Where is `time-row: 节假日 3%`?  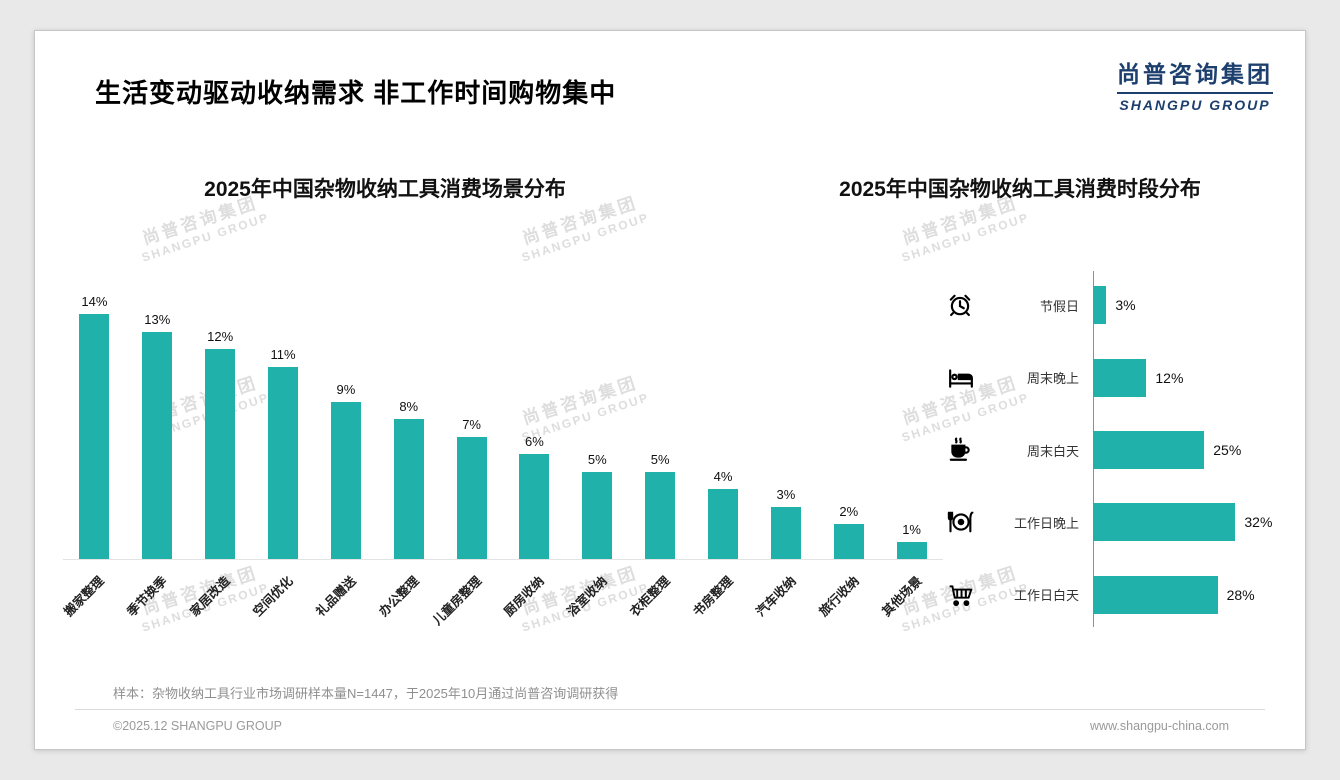
time-row: 节假日 3% is located at coordinates (1119, 305).